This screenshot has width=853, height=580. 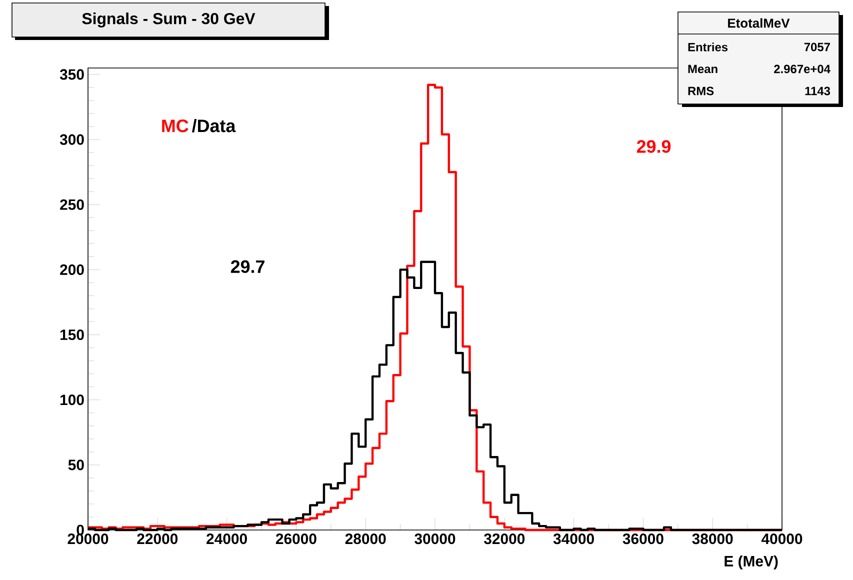 What do you see at coordinates (175, 126) in the screenshot?
I see `text: MC` at bounding box center [175, 126].